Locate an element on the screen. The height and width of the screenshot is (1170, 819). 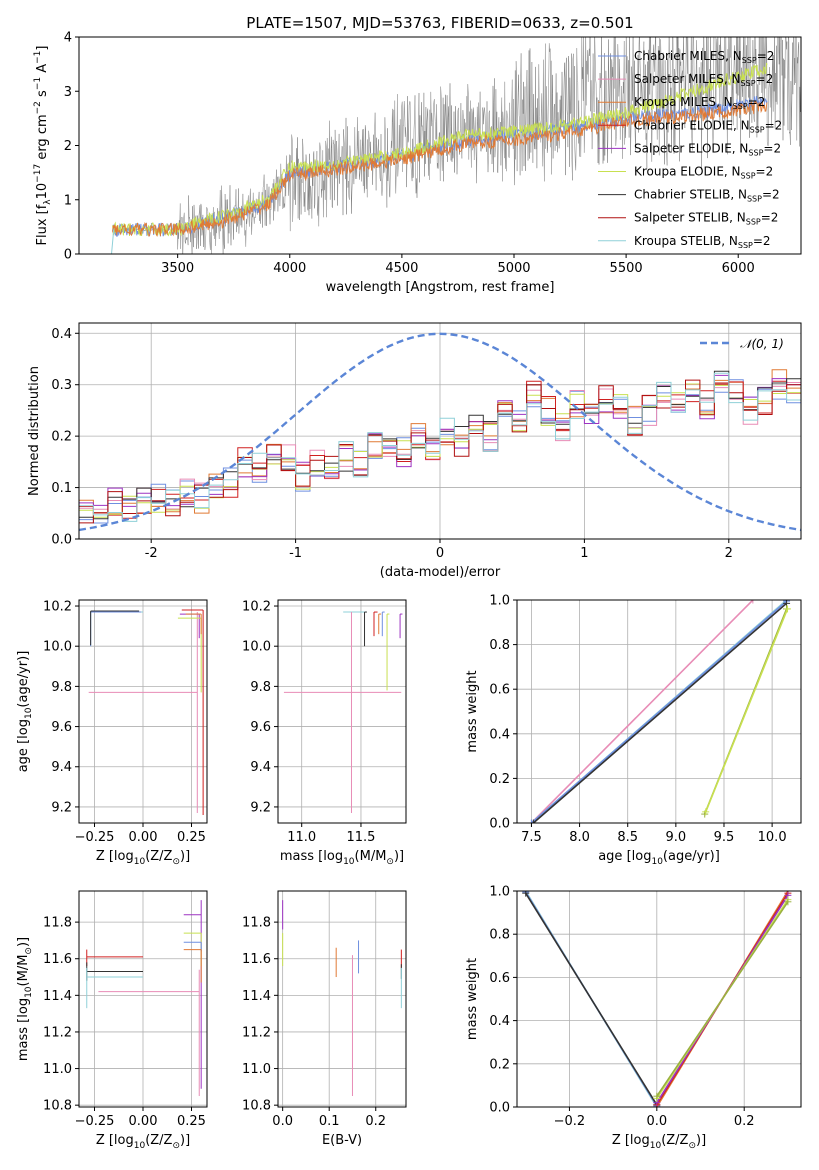
x-tick-label: 5000 is located at coordinates (513, 268).